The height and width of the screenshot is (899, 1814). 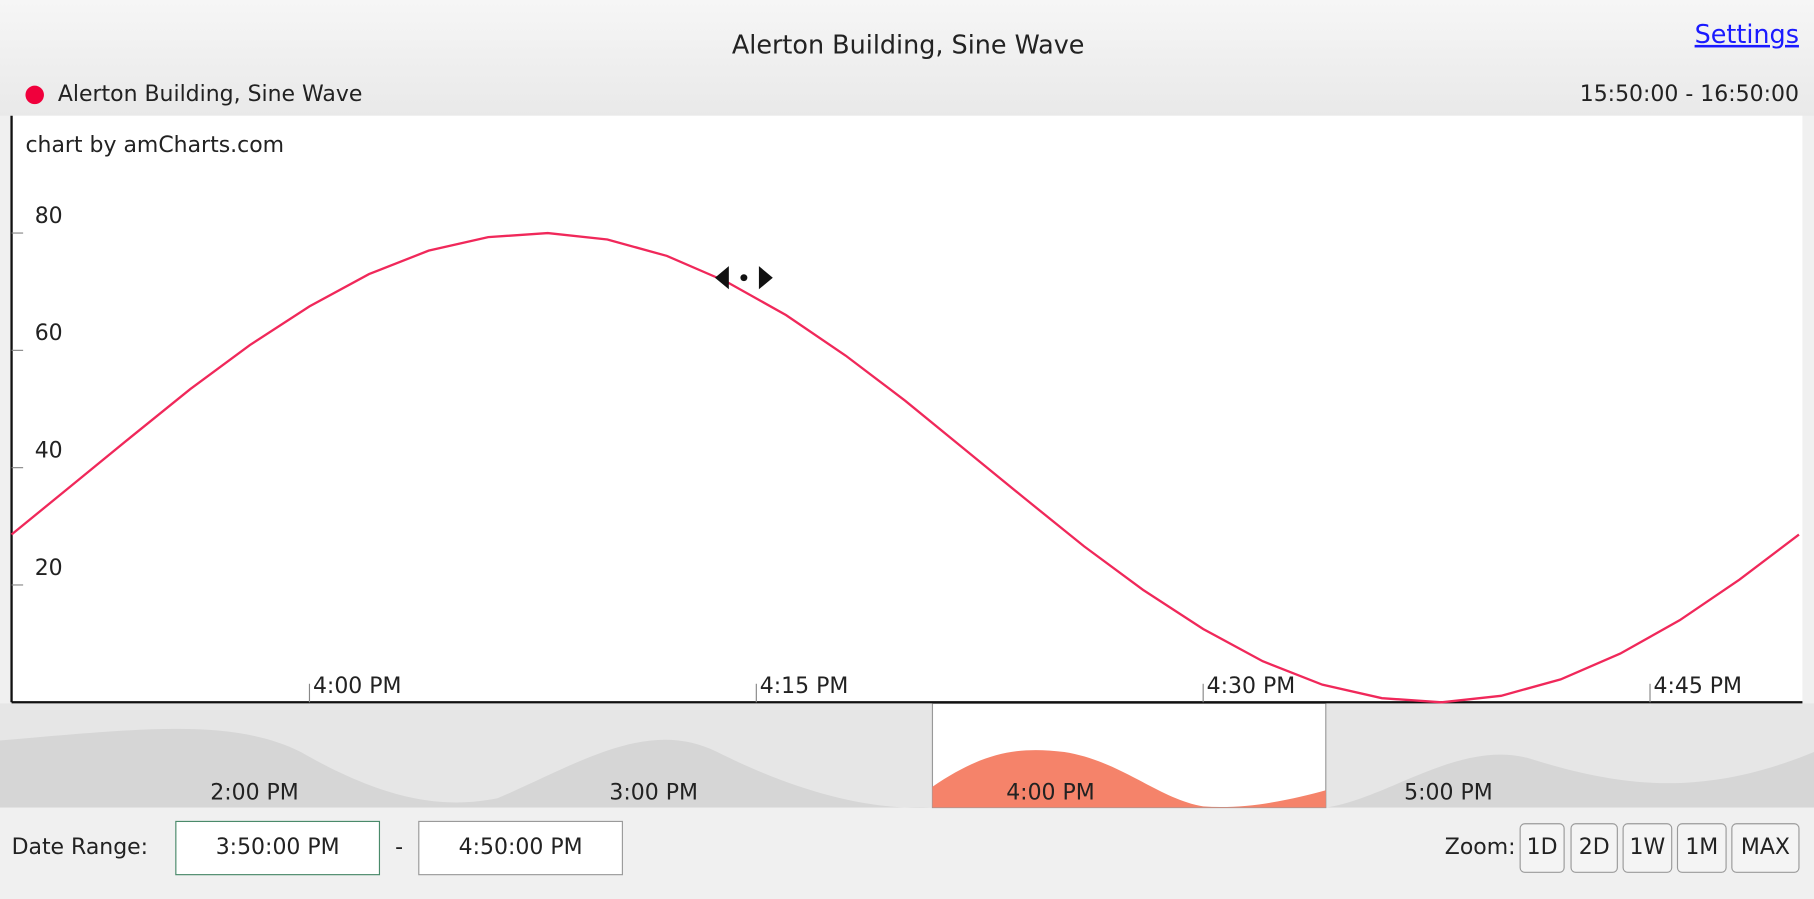 I want to click on end-input-text: 4:50:00 PM, so click(x=521, y=847).